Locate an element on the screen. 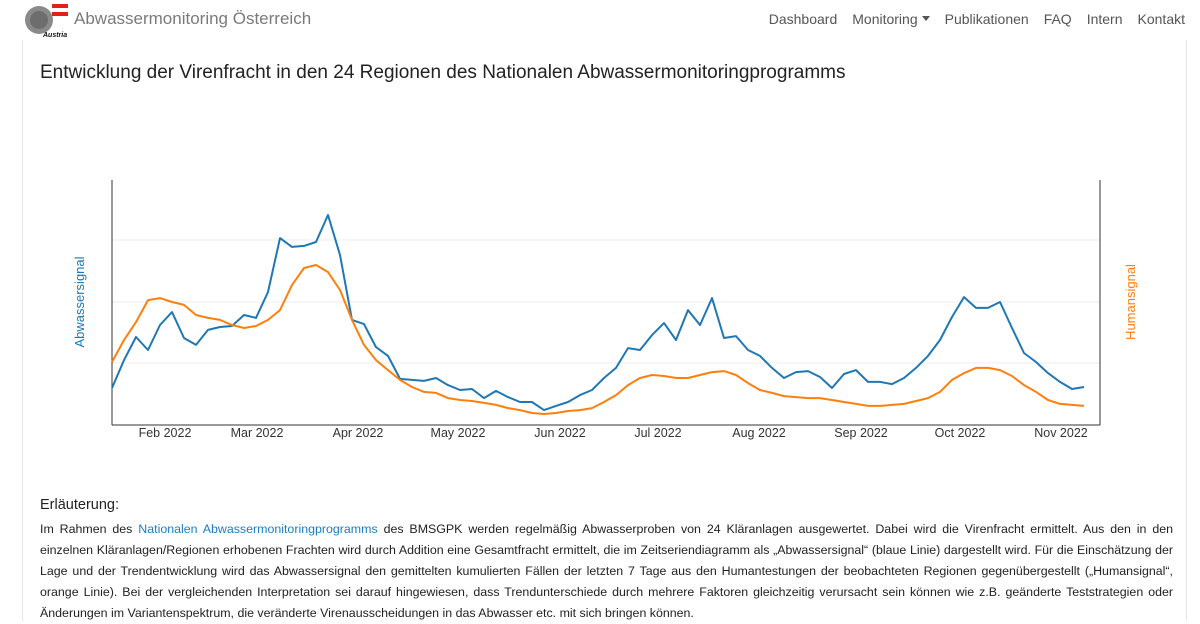 The image size is (1200, 624). x-tick-label: Jul 2022 is located at coordinates (657, 433).